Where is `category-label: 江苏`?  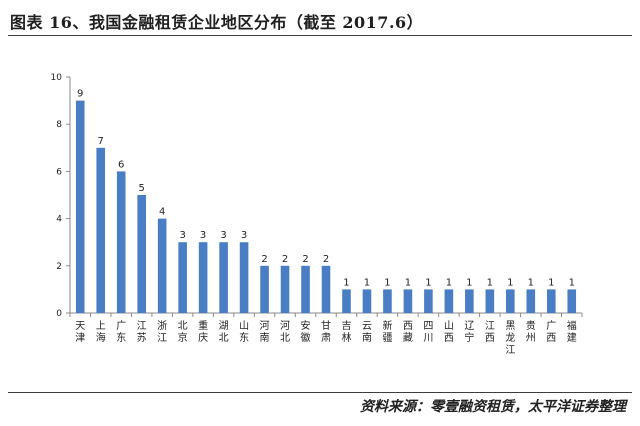
category-label: 江苏 is located at coordinates (142, 332).